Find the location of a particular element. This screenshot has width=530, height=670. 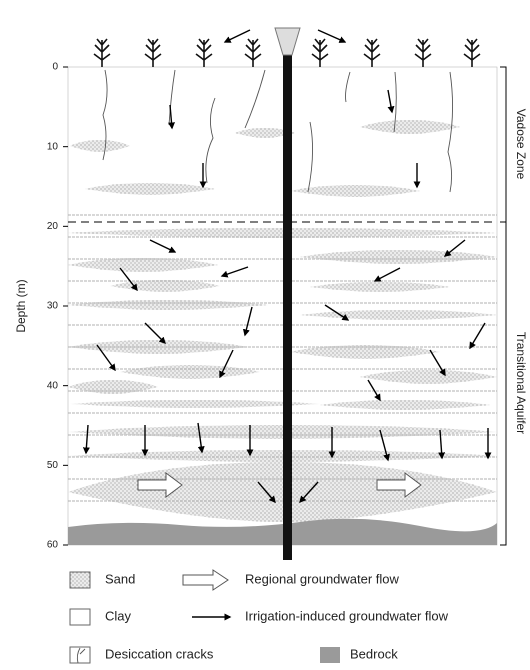

y-tick-label: 50 is located at coordinates (53, 465).